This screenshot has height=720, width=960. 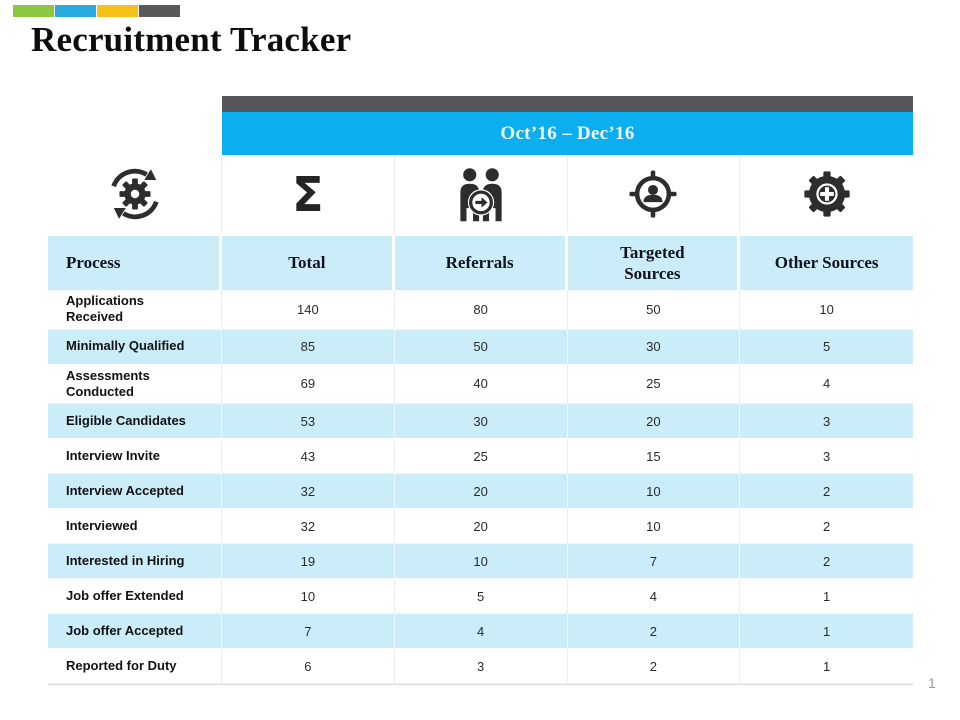 What do you see at coordinates (135, 456) in the screenshot?
I see `row-label: Interview Invite` at bounding box center [135, 456].